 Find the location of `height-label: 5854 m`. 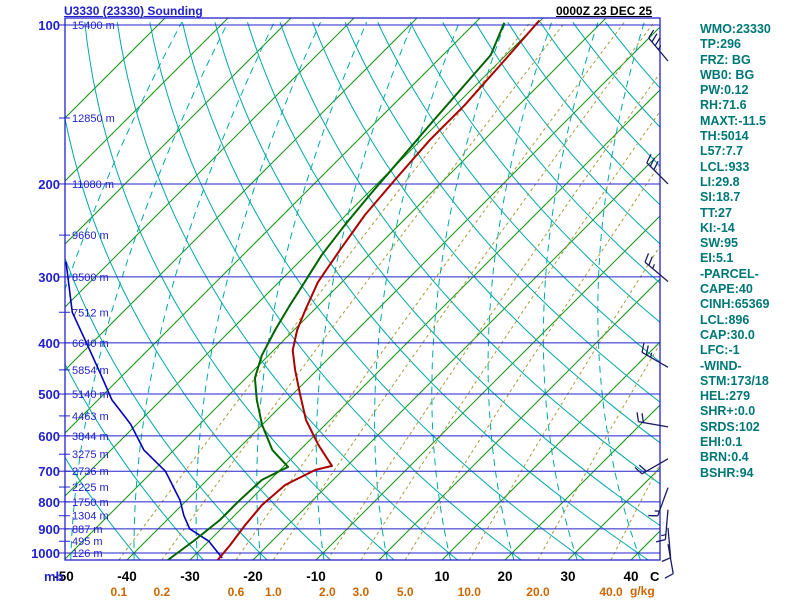

height-label: 5854 m is located at coordinates (90, 371).